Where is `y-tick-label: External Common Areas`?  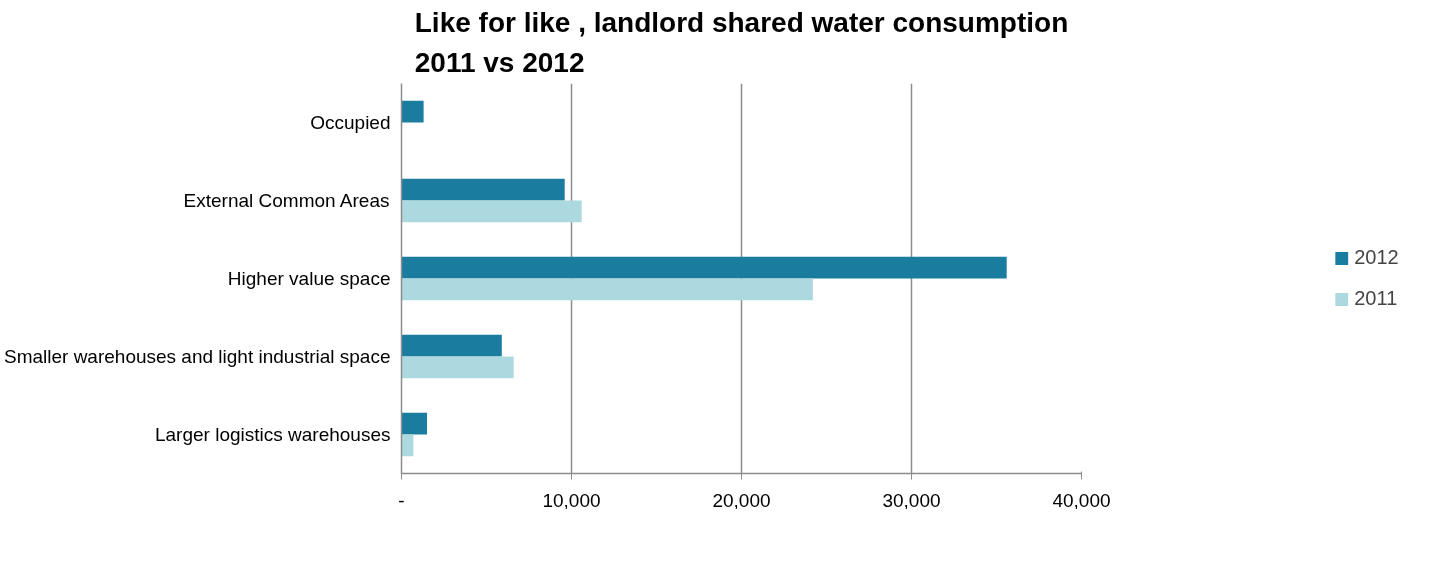
y-tick-label: External Common Areas is located at coordinates (286, 200).